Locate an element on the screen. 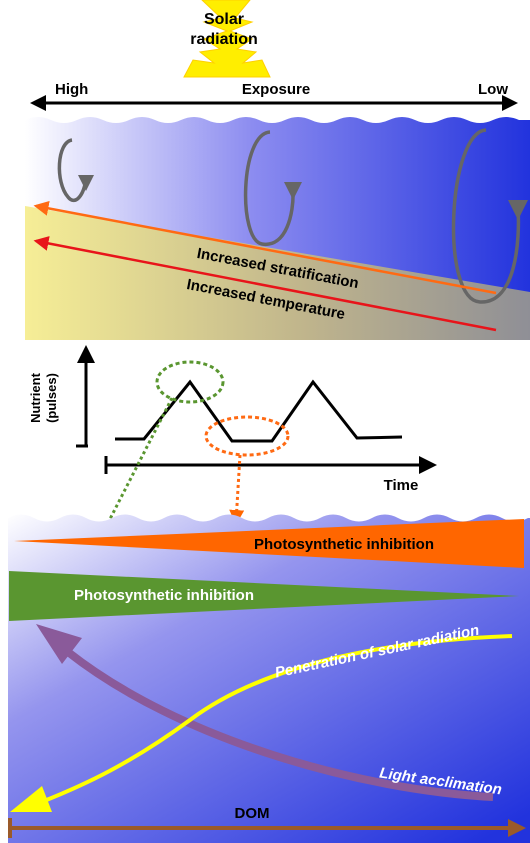  circulation-icon-small is located at coordinates (75, 170).